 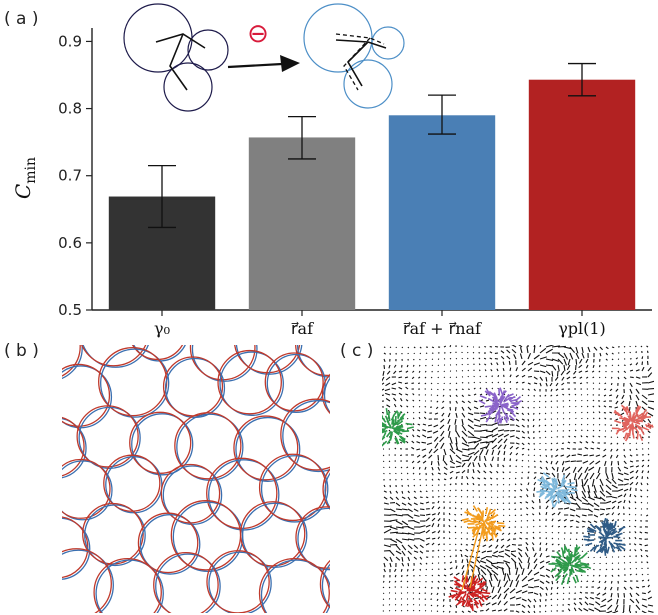 What do you see at coordinates (302, 328) in the screenshot?
I see `x-tick-label: r⃗af` at bounding box center [302, 328].